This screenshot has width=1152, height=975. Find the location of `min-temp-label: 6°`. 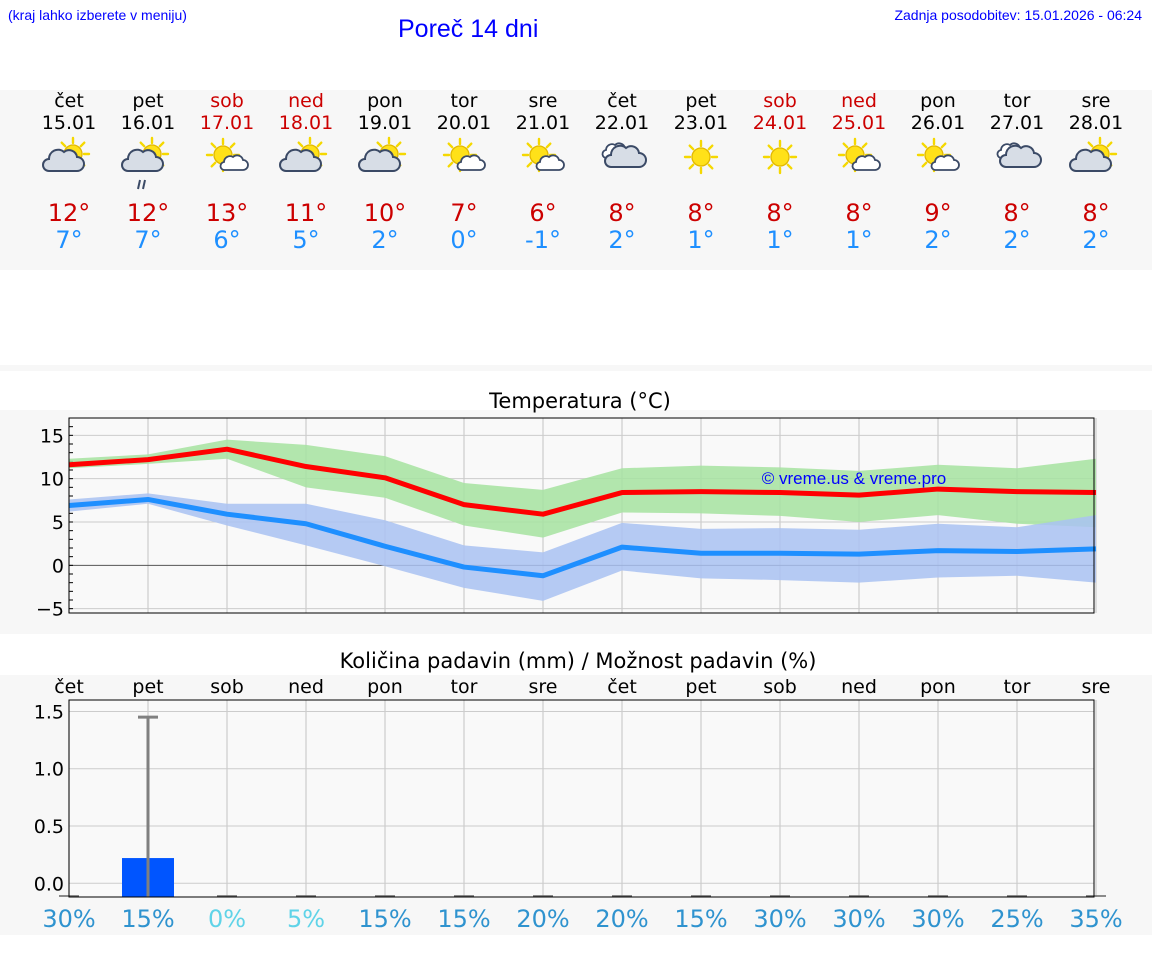

min-temp-label: 6° is located at coordinates (226, 240).